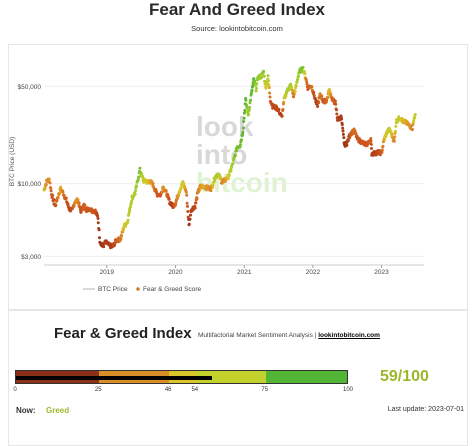  Describe the element at coordinates (237, 9) in the screenshot. I see `page-title: Fear And Greed Index` at that location.